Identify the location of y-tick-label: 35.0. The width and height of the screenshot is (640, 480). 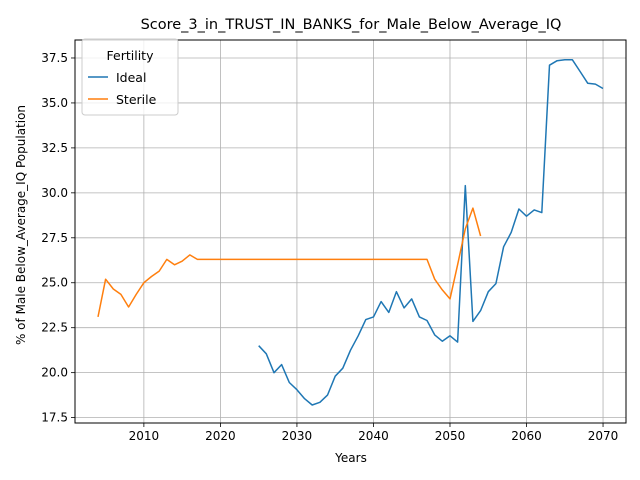
(54, 103).